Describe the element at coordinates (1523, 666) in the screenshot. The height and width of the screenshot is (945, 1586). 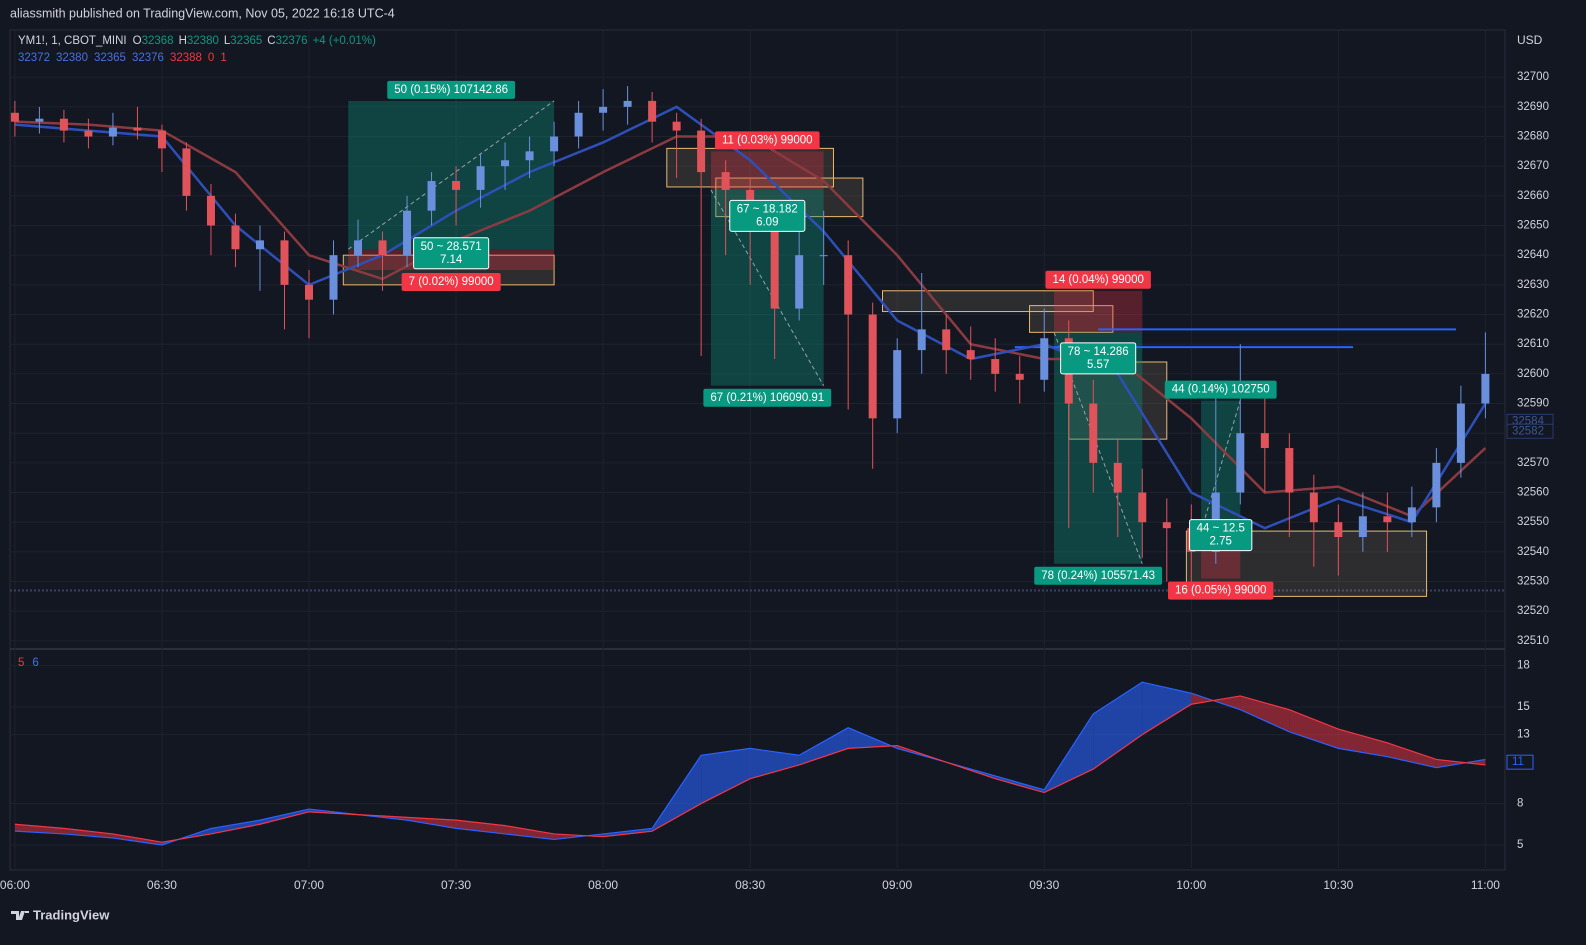
I see `indicator-tick-label: 18` at that location.